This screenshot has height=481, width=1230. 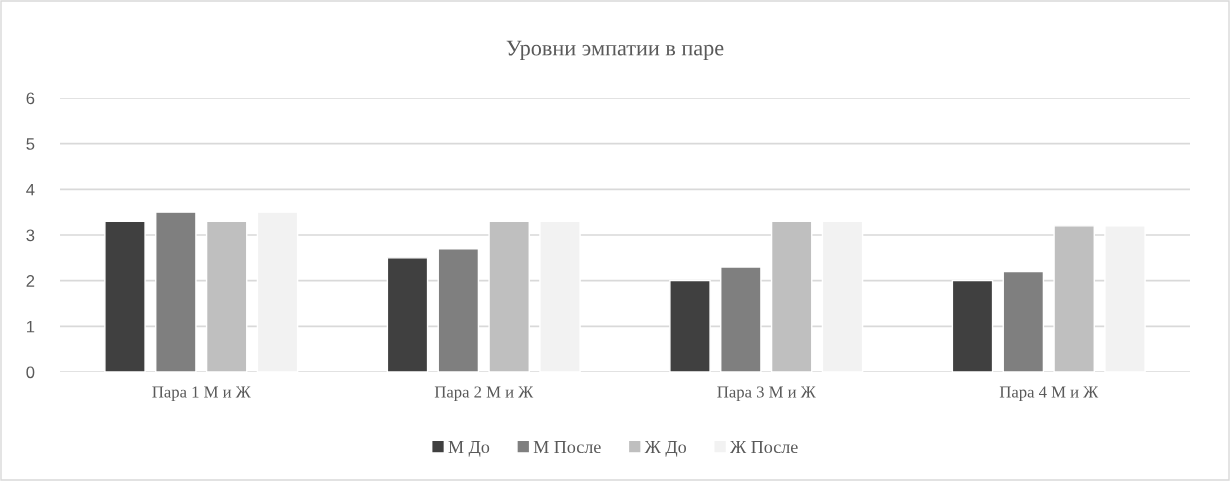 What do you see at coordinates (31, 326) in the screenshot?
I see `y-tick-label: 1` at bounding box center [31, 326].